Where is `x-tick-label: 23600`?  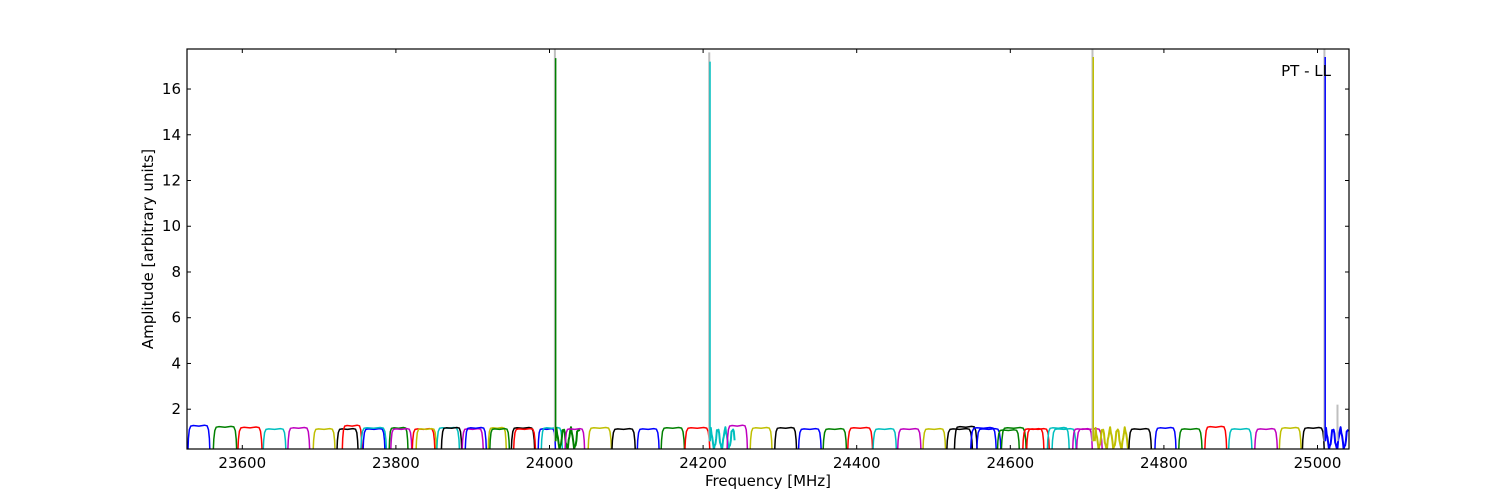
x-tick-label: 23600 is located at coordinates (242, 463).